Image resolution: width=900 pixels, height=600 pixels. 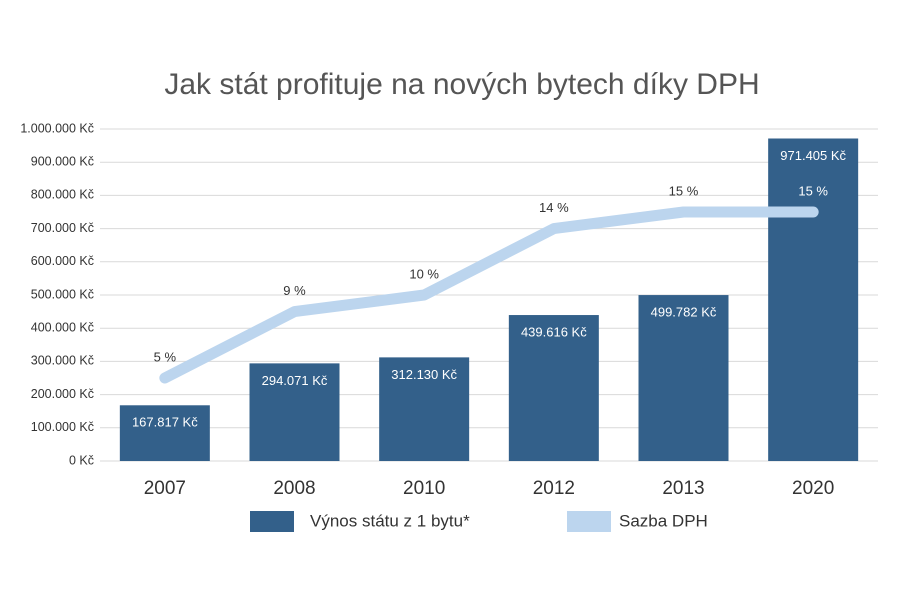 What do you see at coordinates (424, 273) in the screenshot?
I see `line-value-label: 10 %` at bounding box center [424, 273].